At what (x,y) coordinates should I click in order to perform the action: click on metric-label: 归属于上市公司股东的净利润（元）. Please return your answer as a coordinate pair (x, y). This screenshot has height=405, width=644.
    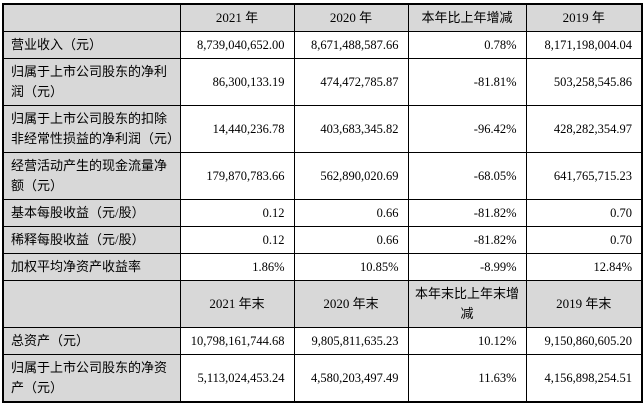
    Looking at the image, I should click on (91, 82).